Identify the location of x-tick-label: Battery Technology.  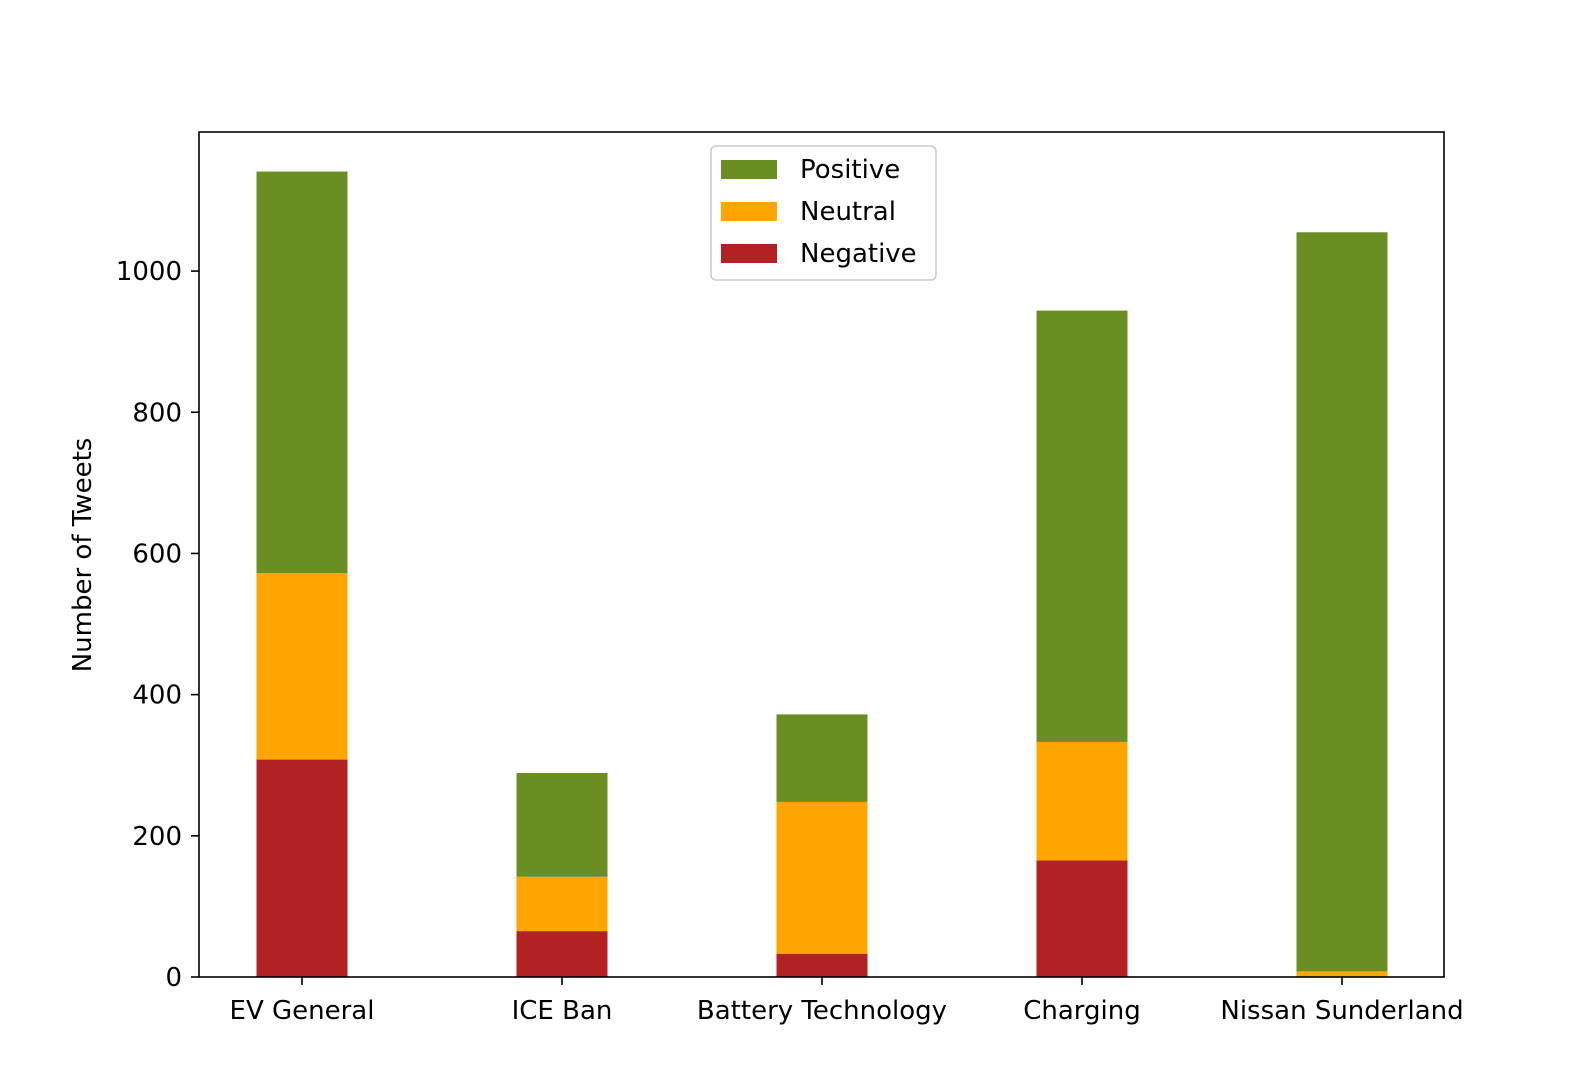
(822, 1011).